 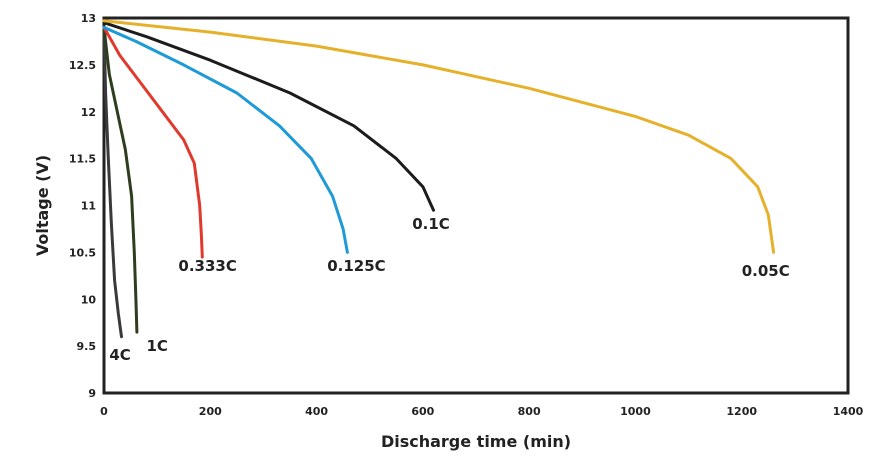 What do you see at coordinates (316, 411) in the screenshot?
I see `x-tick-label: 400` at bounding box center [316, 411].